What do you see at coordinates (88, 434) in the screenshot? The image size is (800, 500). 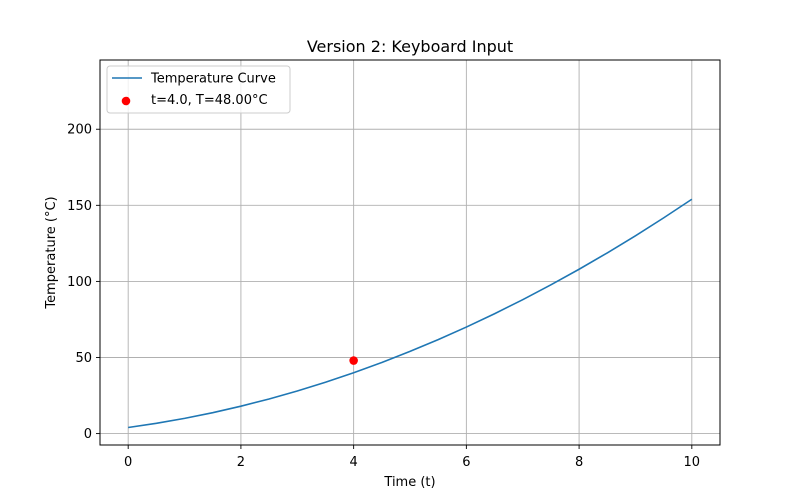 I see `y-tick-label: 0` at bounding box center [88, 434].